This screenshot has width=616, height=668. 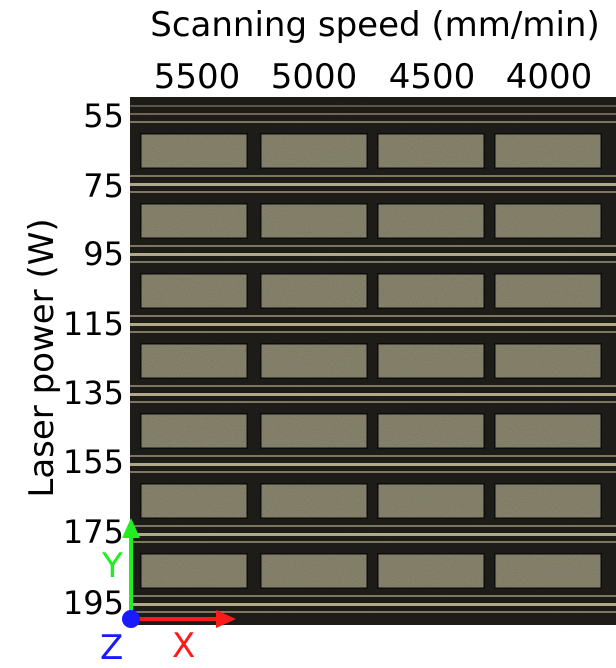 I want to click on row-label-115: 115, so click(x=93, y=324).